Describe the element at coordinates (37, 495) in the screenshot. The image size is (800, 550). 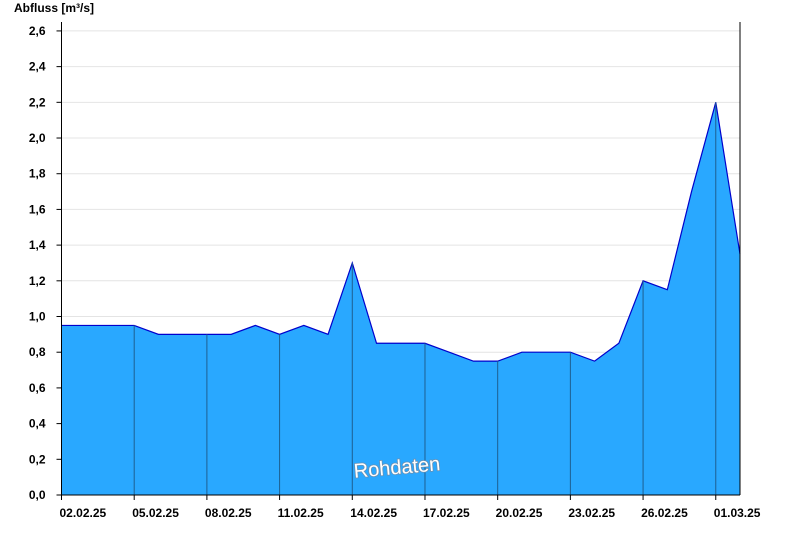
I see `y-tick-label: 0,0` at that location.